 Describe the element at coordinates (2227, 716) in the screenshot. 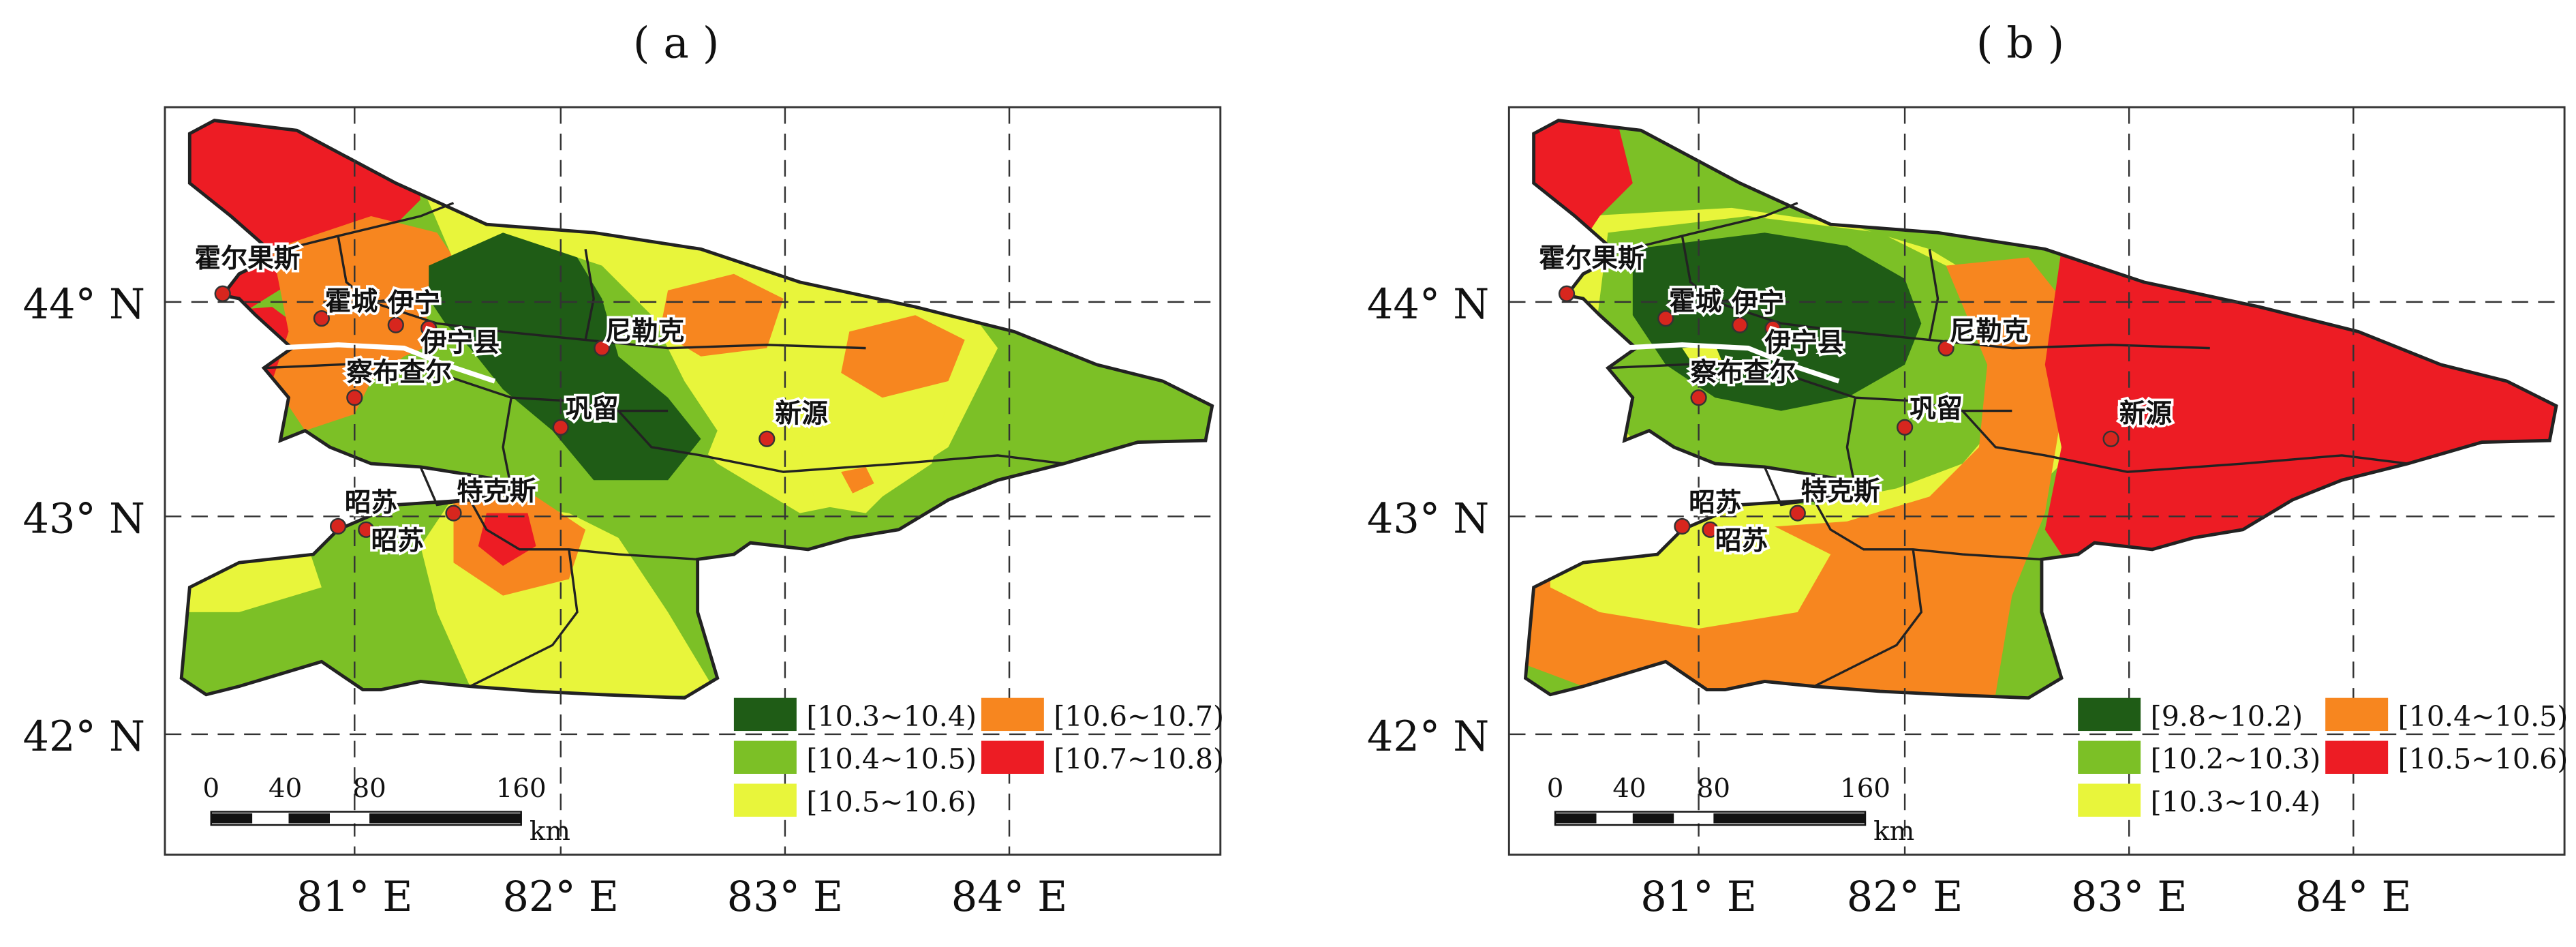

I see `legend-label: [9.8~10.2)` at that location.